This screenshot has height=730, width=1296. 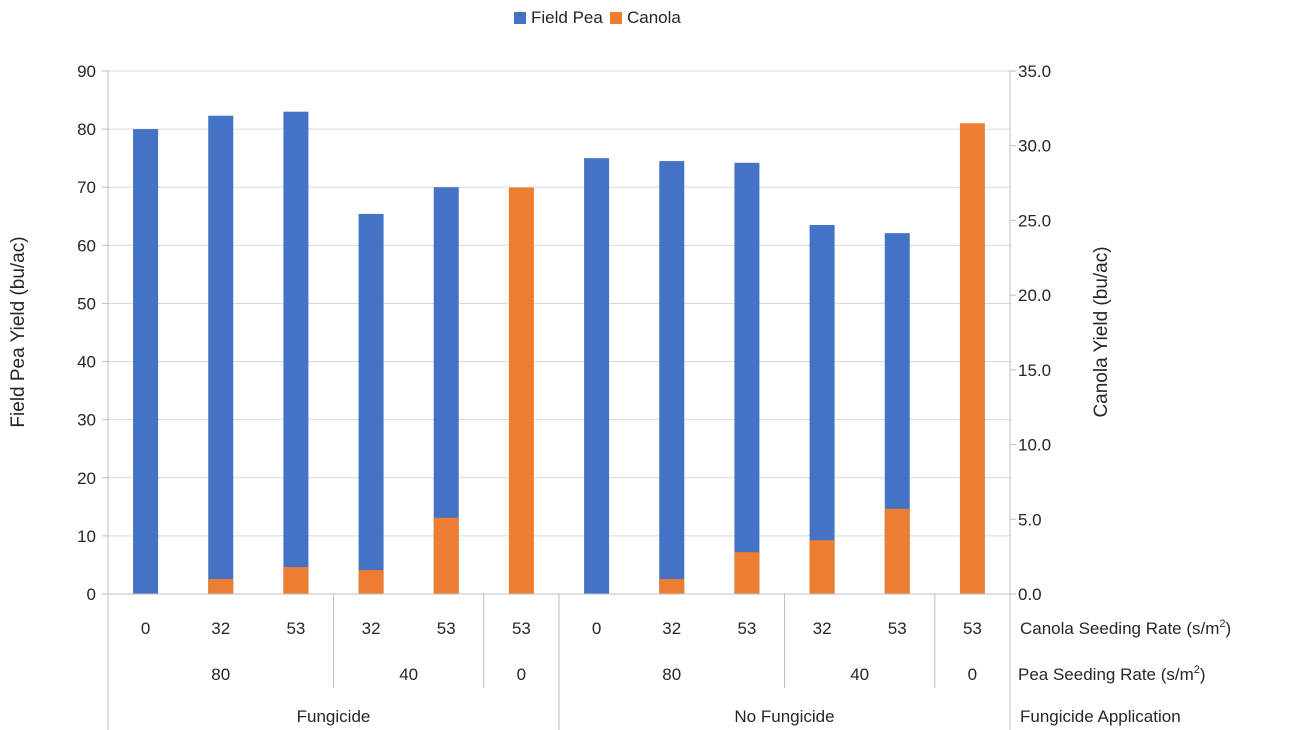 I want to click on right-tick-label: 5.0, so click(x=1030, y=519).